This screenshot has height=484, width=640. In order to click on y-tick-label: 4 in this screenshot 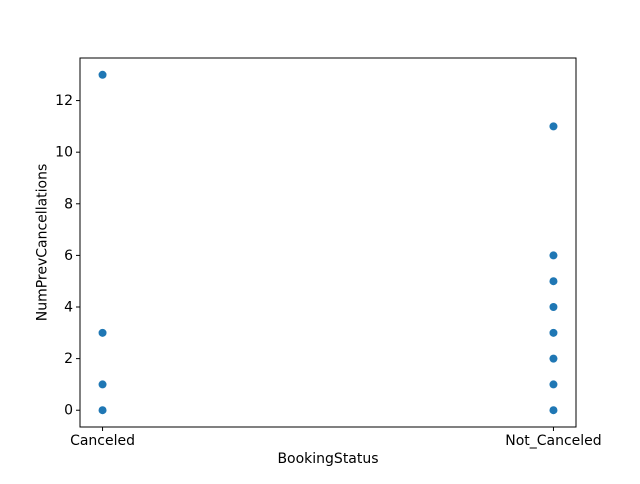, I will do `click(68, 307)`.